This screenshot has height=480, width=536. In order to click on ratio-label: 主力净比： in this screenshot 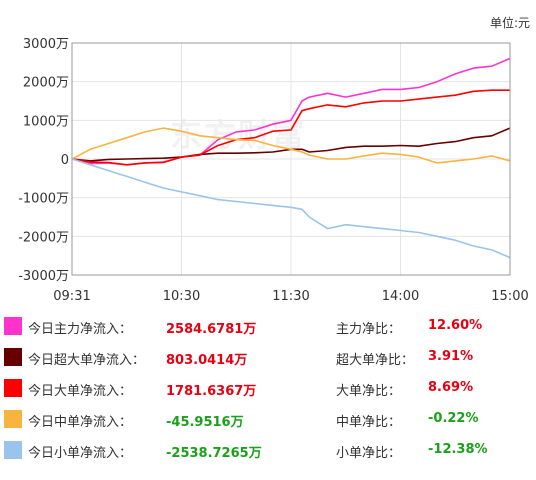, I will do `click(369, 329)`.